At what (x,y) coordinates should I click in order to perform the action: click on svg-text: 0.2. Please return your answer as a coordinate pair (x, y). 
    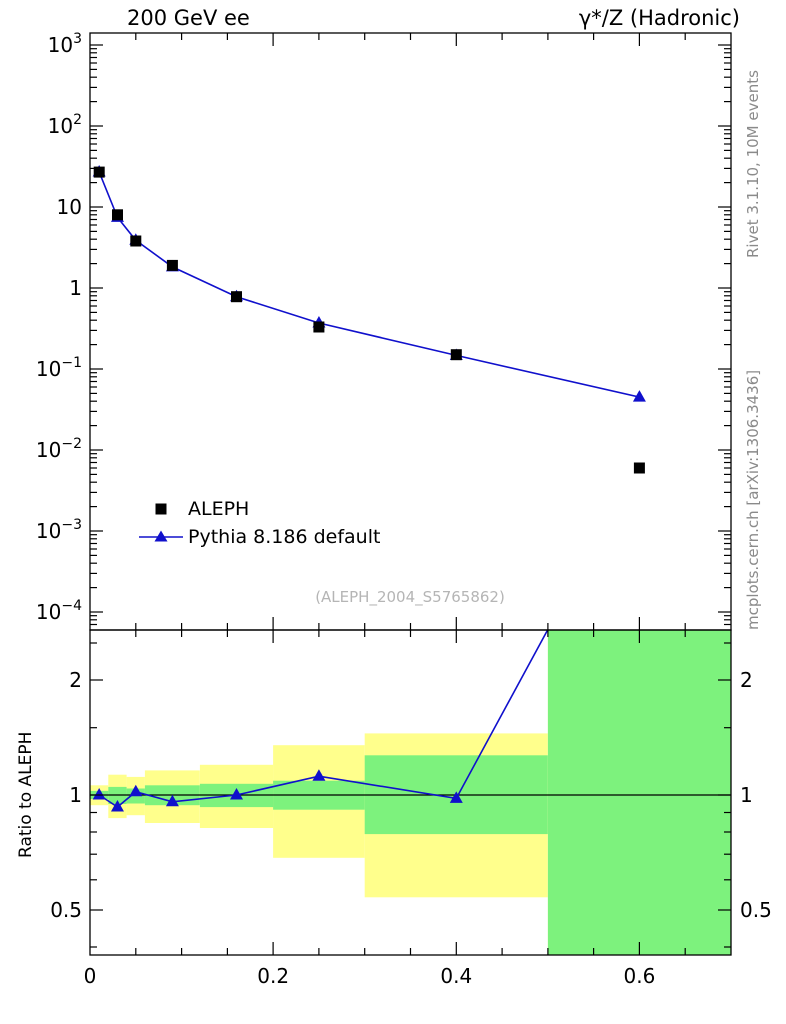
    Looking at the image, I should click on (273, 976).